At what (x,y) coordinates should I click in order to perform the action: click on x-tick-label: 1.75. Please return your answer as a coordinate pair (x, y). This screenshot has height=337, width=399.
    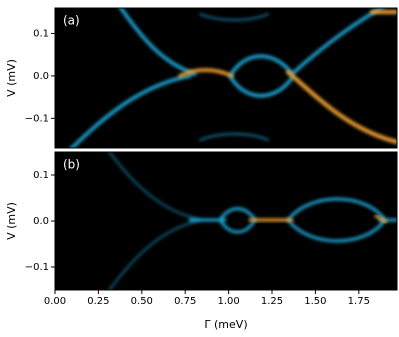
    Looking at the image, I should click on (359, 301).